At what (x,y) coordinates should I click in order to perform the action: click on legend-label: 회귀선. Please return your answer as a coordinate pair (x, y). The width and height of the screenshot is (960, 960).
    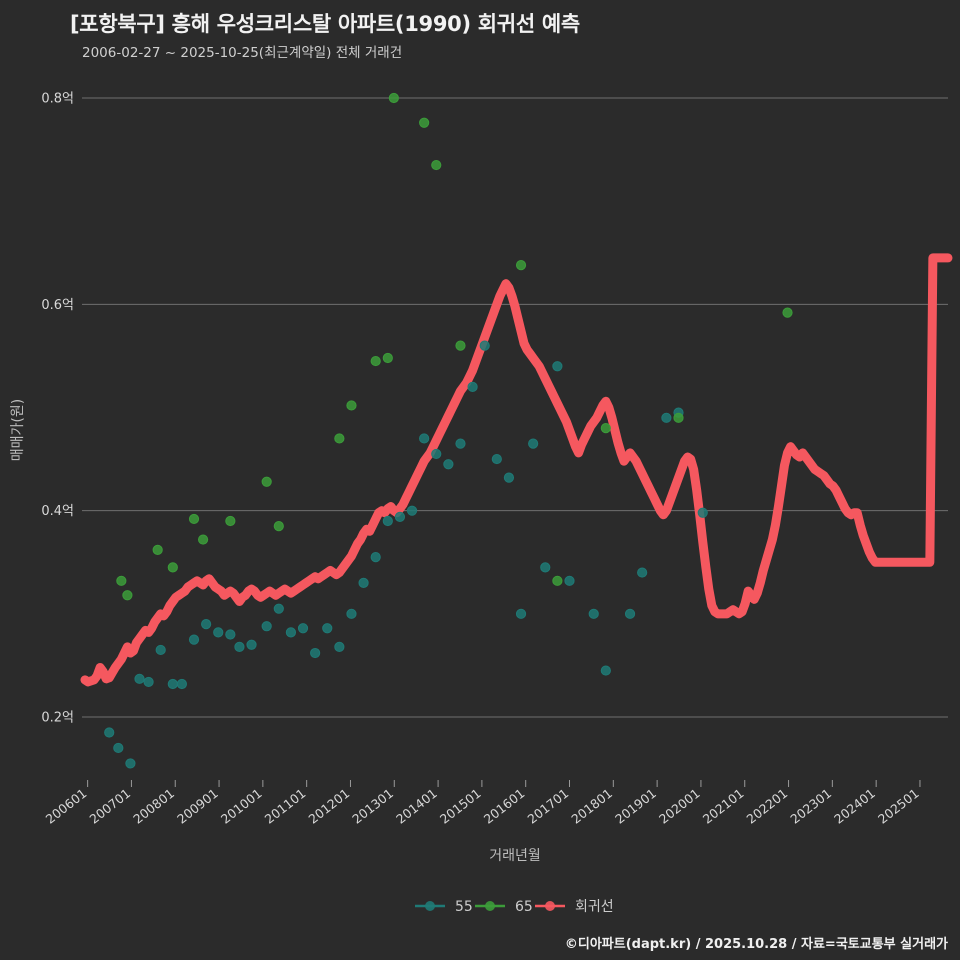
    Looking at the image, I should click on (594, 907).